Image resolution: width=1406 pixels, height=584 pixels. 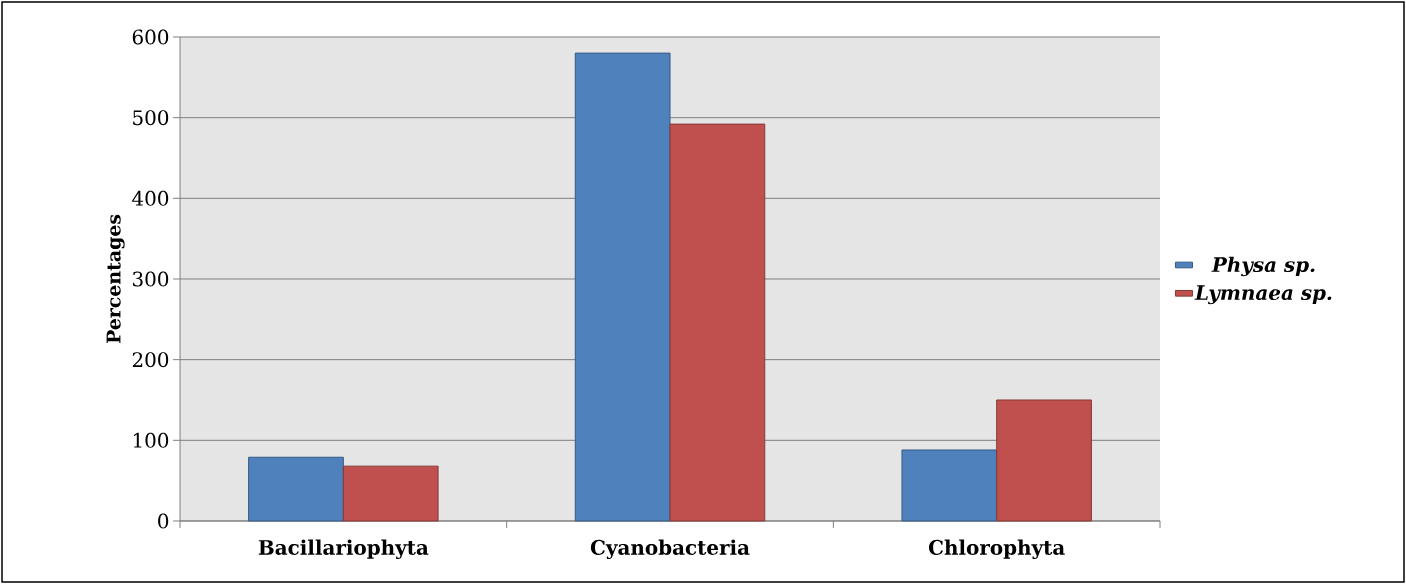 What do you see at coordinates (670, 549) in the screenshot?
I see `x-tick-label: Cyanobacteria` at bounding box center [670, 549].